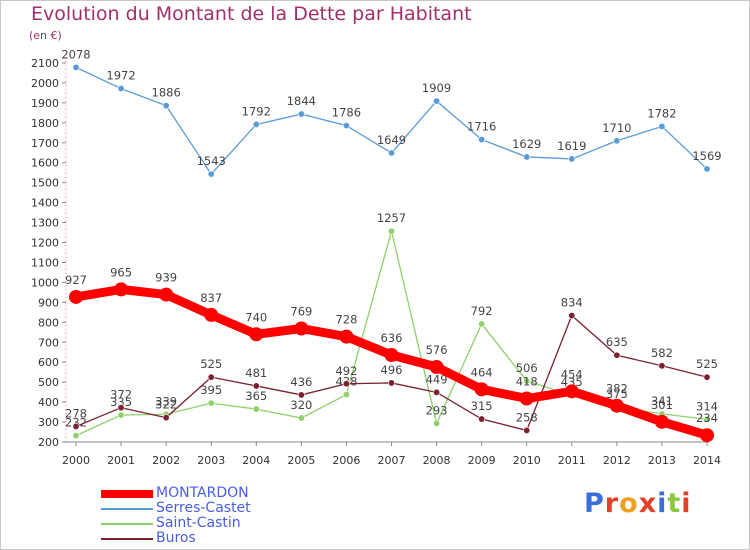  Describe the element at coordinates (45, 243) in the screenshot. I see `y-tick-label: 1200` at that location.